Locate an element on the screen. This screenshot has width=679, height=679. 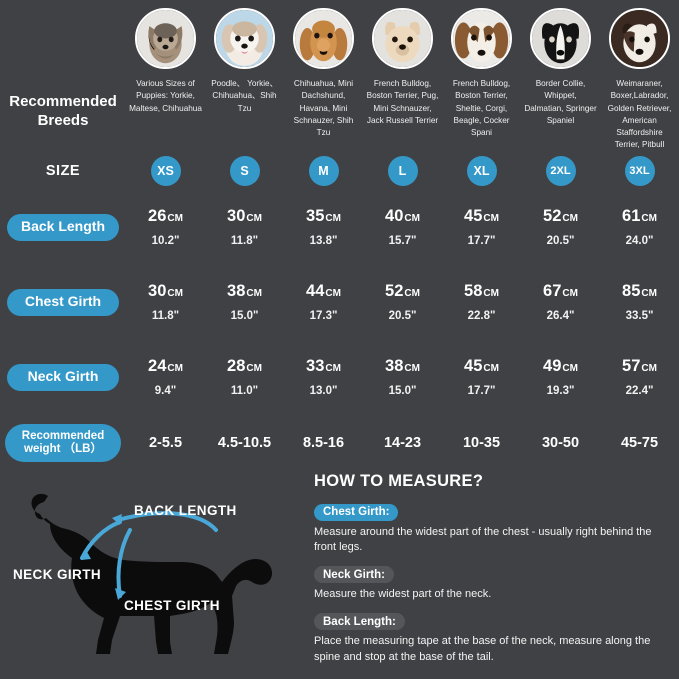
neck-girth-cell-l: 38CM 15.0" is located at coordinates (402, 377).